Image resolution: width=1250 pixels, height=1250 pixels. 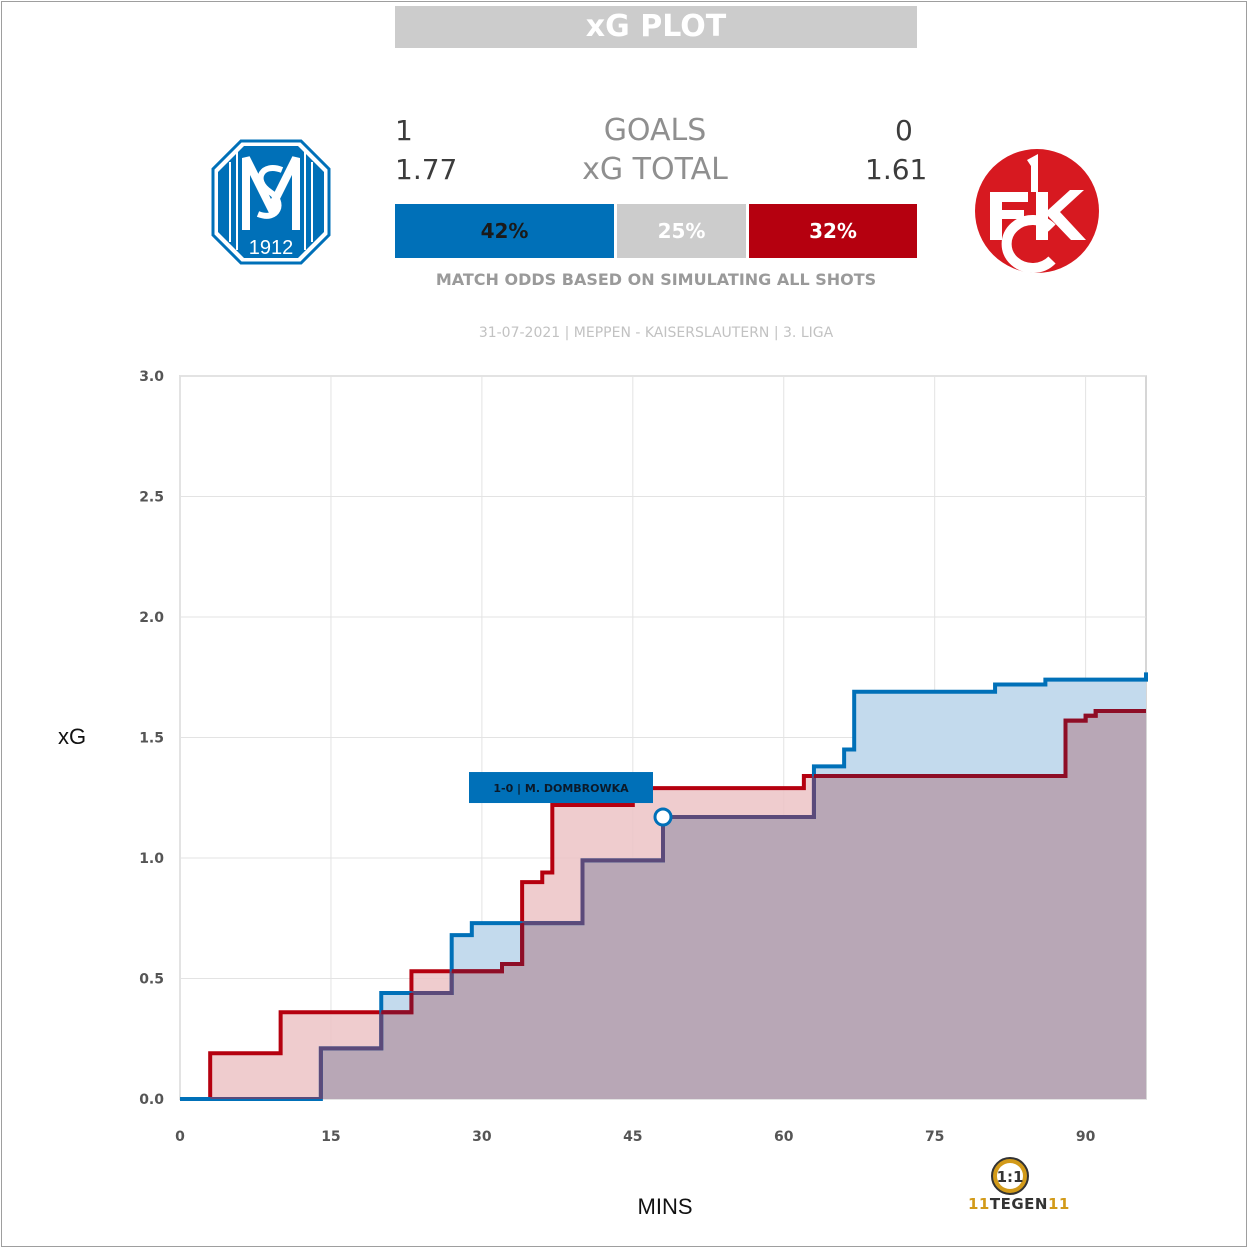 I want to click on home-team-crest-icon: 1912, so click(x=271, y=202).